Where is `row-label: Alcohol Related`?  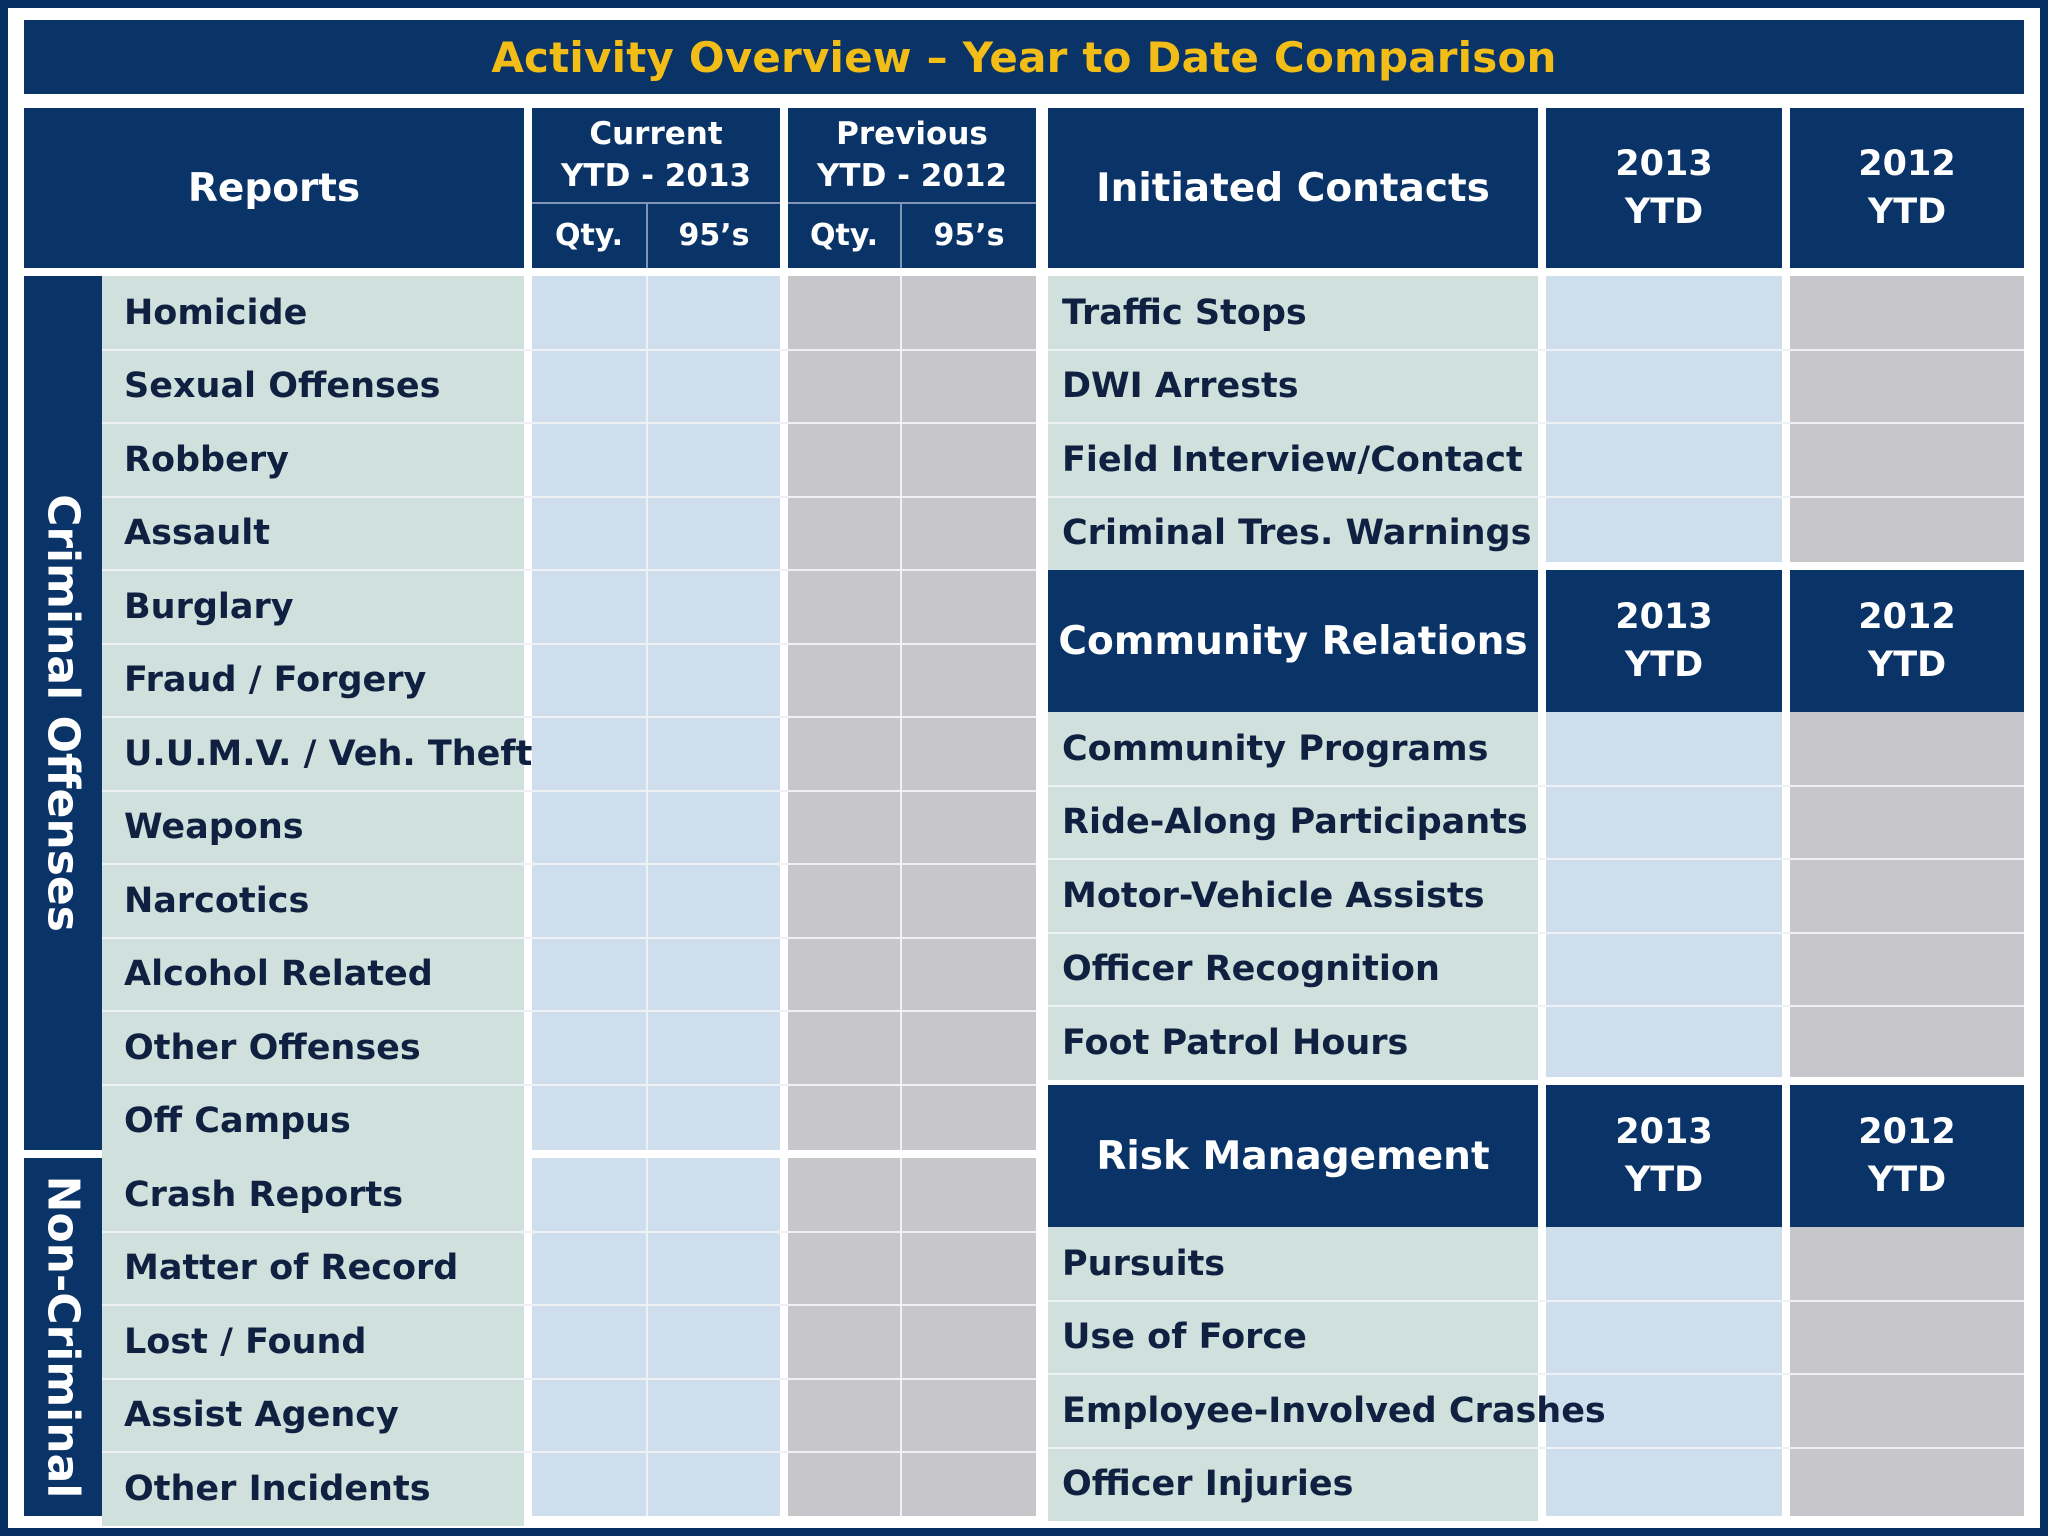 row-label: Alcohol Related is located at coordinates (313, 974).